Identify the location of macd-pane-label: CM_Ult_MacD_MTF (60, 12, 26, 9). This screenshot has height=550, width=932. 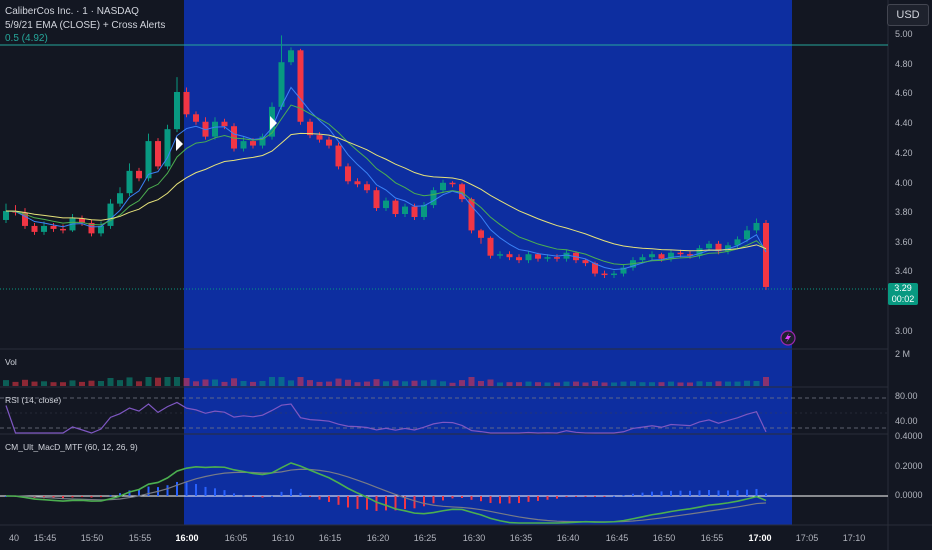
(71, 447).